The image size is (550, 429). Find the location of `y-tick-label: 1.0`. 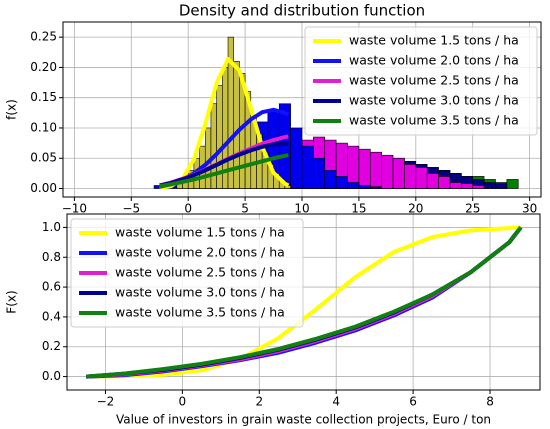

y-tick-label: 1.0 is located at coordinates (51, 227).